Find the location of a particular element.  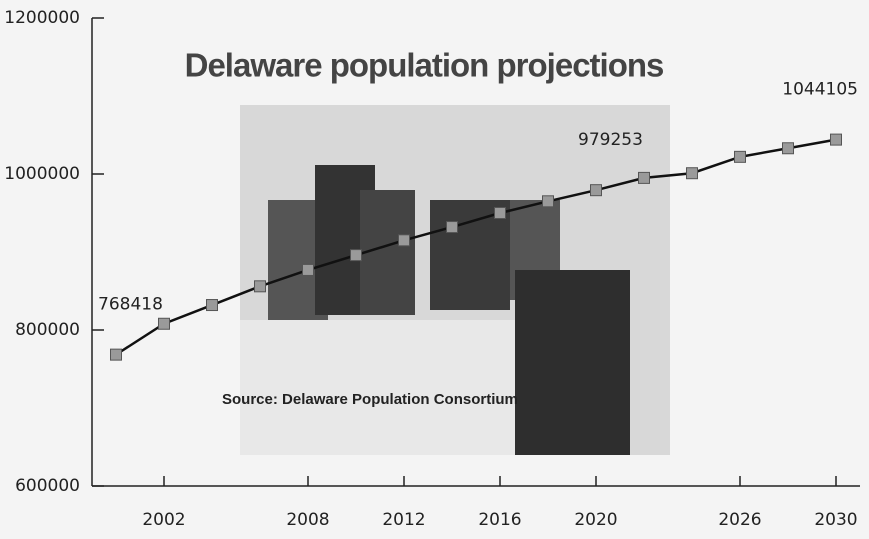

chart-title: Delaware population projections is located at coordinates (424, 65).